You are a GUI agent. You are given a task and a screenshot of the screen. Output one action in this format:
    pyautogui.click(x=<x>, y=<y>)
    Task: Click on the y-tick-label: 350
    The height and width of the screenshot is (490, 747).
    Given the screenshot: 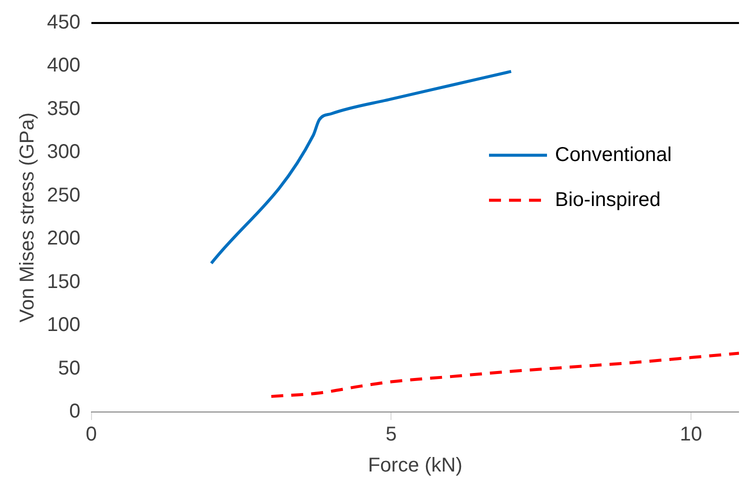 What is the action you would take?
    pyautogui.click(x=63, y=109)
    